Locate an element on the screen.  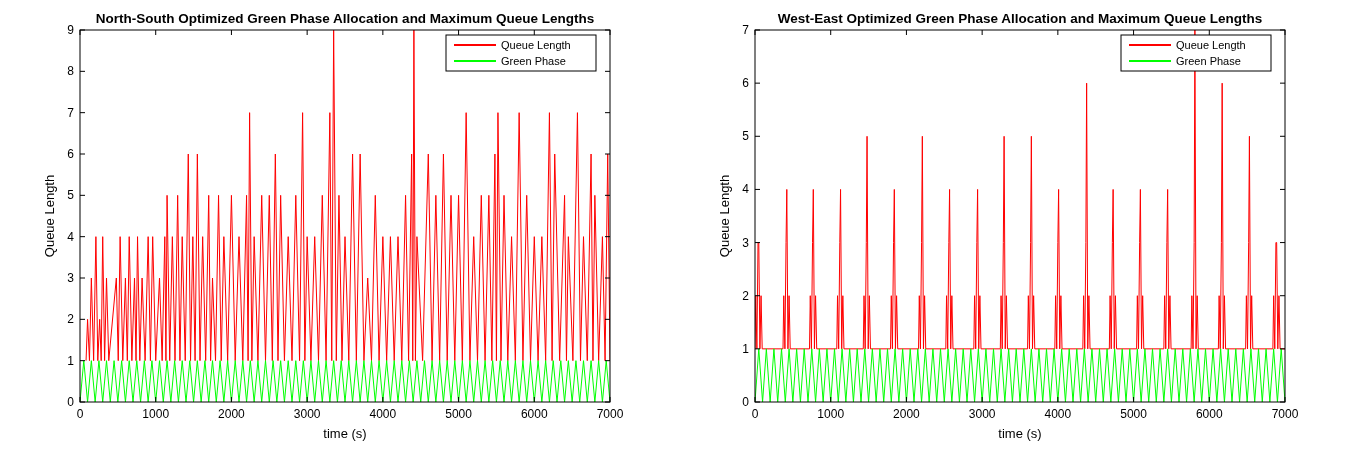
chart-title: North-South Optimized Green Phase Allocation and Maximum Queue Lengths is located at coordinates (345, 18).